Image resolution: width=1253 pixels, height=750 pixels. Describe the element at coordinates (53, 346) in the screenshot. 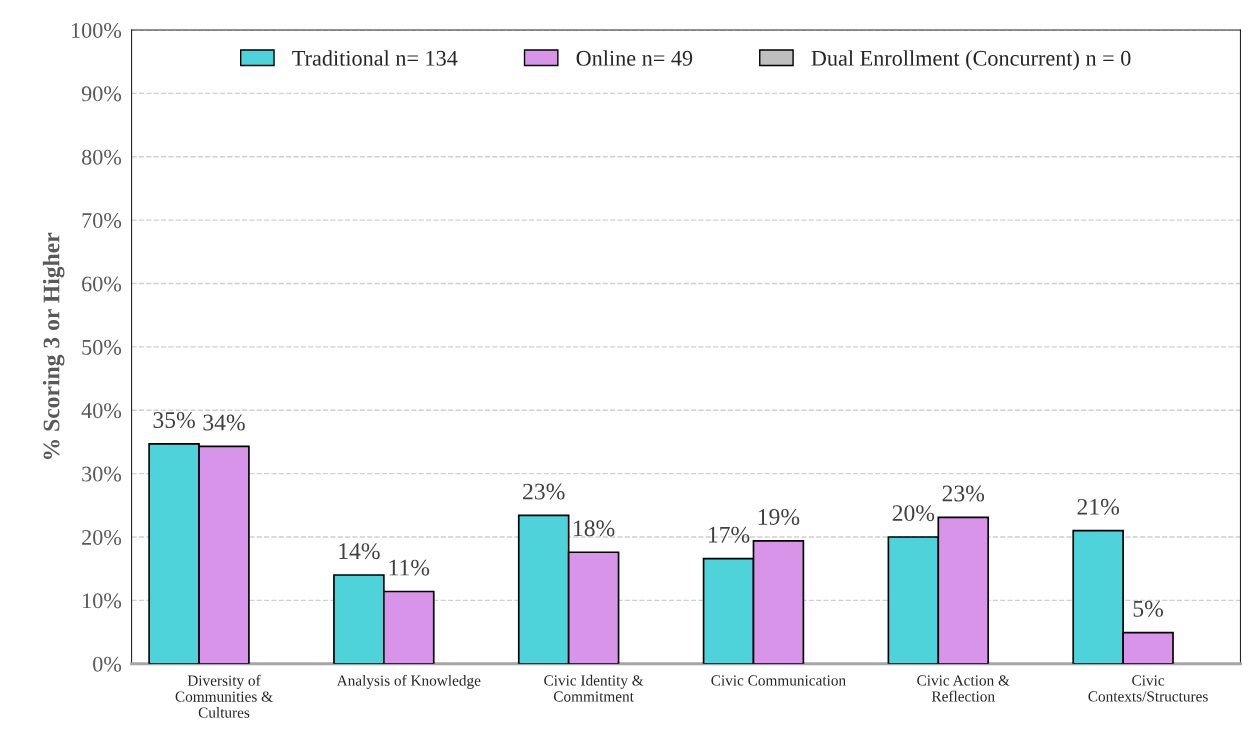

I see `y-axis-title: % Scoring 3 or Higher` at that location.